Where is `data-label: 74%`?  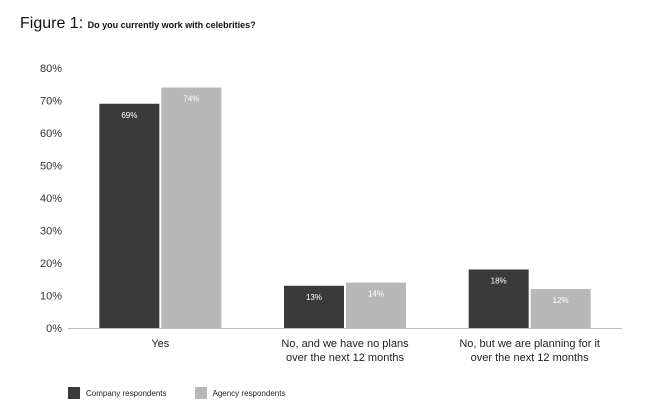
data-label: 74% is located at coordinates (191, 99).